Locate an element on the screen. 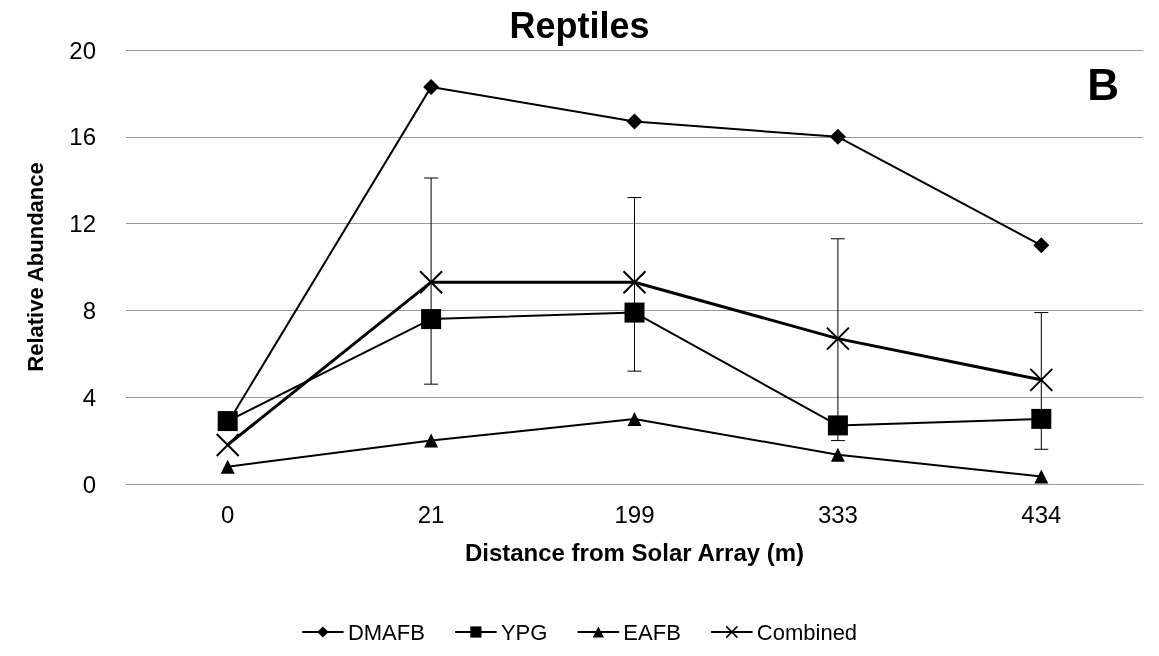 The width and height of the screenshot is (1159, 656). y-tick-label: 20 is located at coordinates (82, 50).